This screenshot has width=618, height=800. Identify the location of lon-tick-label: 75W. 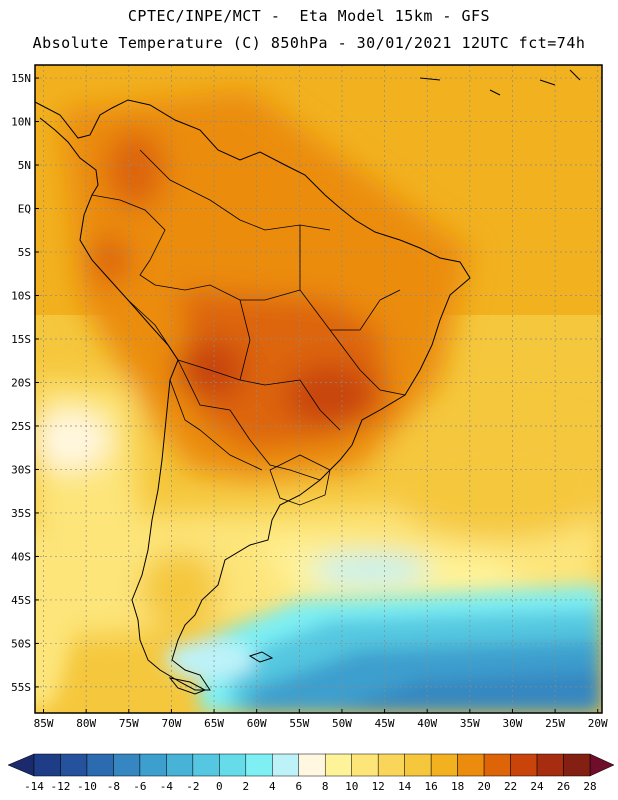
(129, 723).